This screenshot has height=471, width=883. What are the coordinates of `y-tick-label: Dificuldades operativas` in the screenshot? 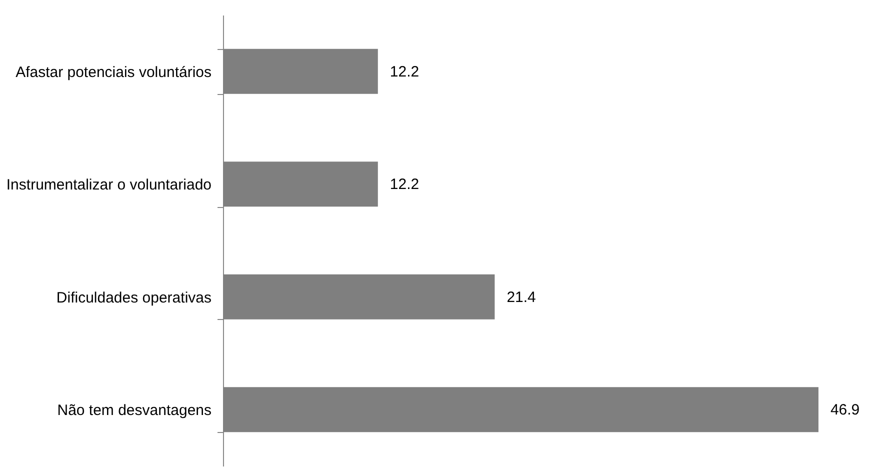 It's located at (134, 297).